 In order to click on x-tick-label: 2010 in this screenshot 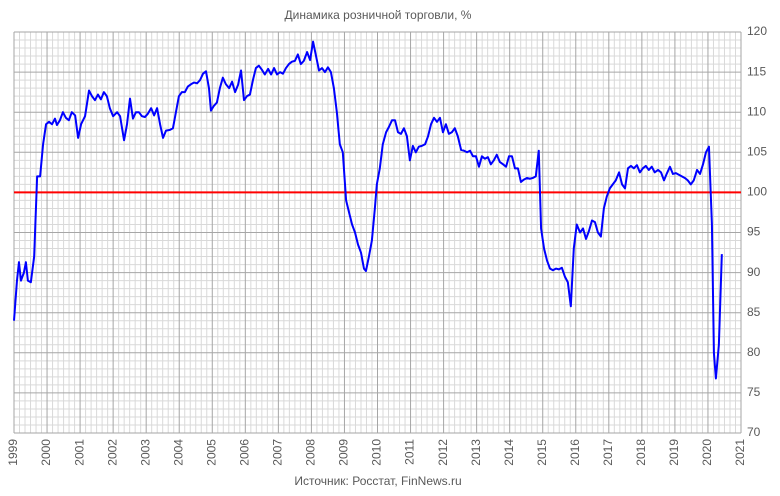, I will do `click(377, 452)`.